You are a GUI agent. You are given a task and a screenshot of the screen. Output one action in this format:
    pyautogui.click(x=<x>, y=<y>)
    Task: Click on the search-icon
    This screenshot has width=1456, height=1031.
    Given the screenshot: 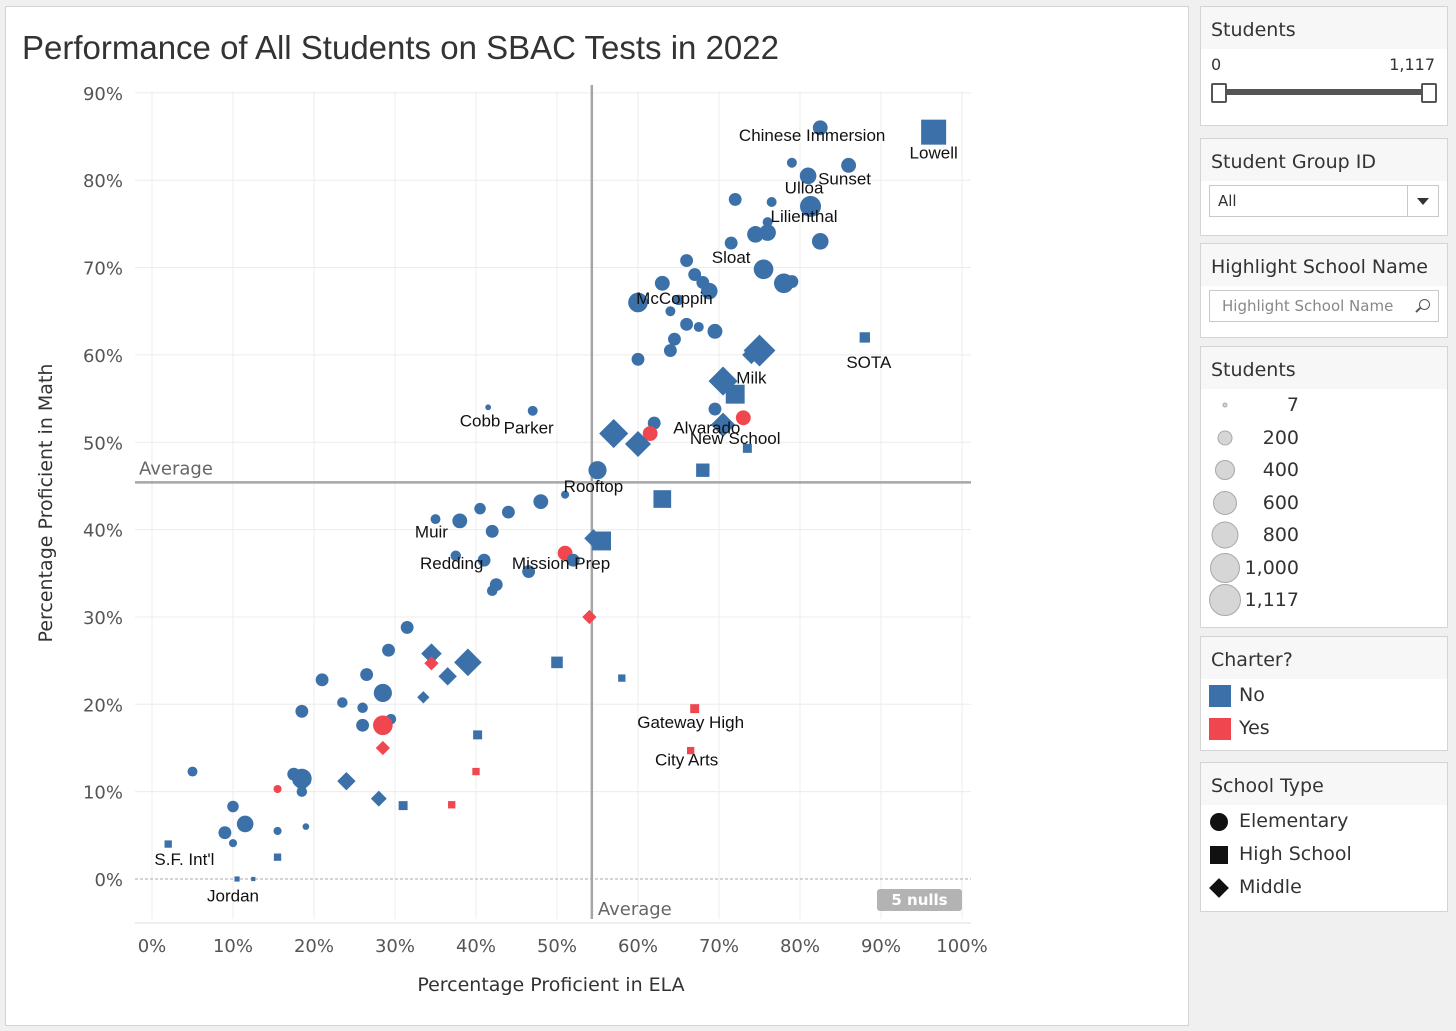 What is the action you would take?
    pyautogui.click(x=1424, y=304)
    